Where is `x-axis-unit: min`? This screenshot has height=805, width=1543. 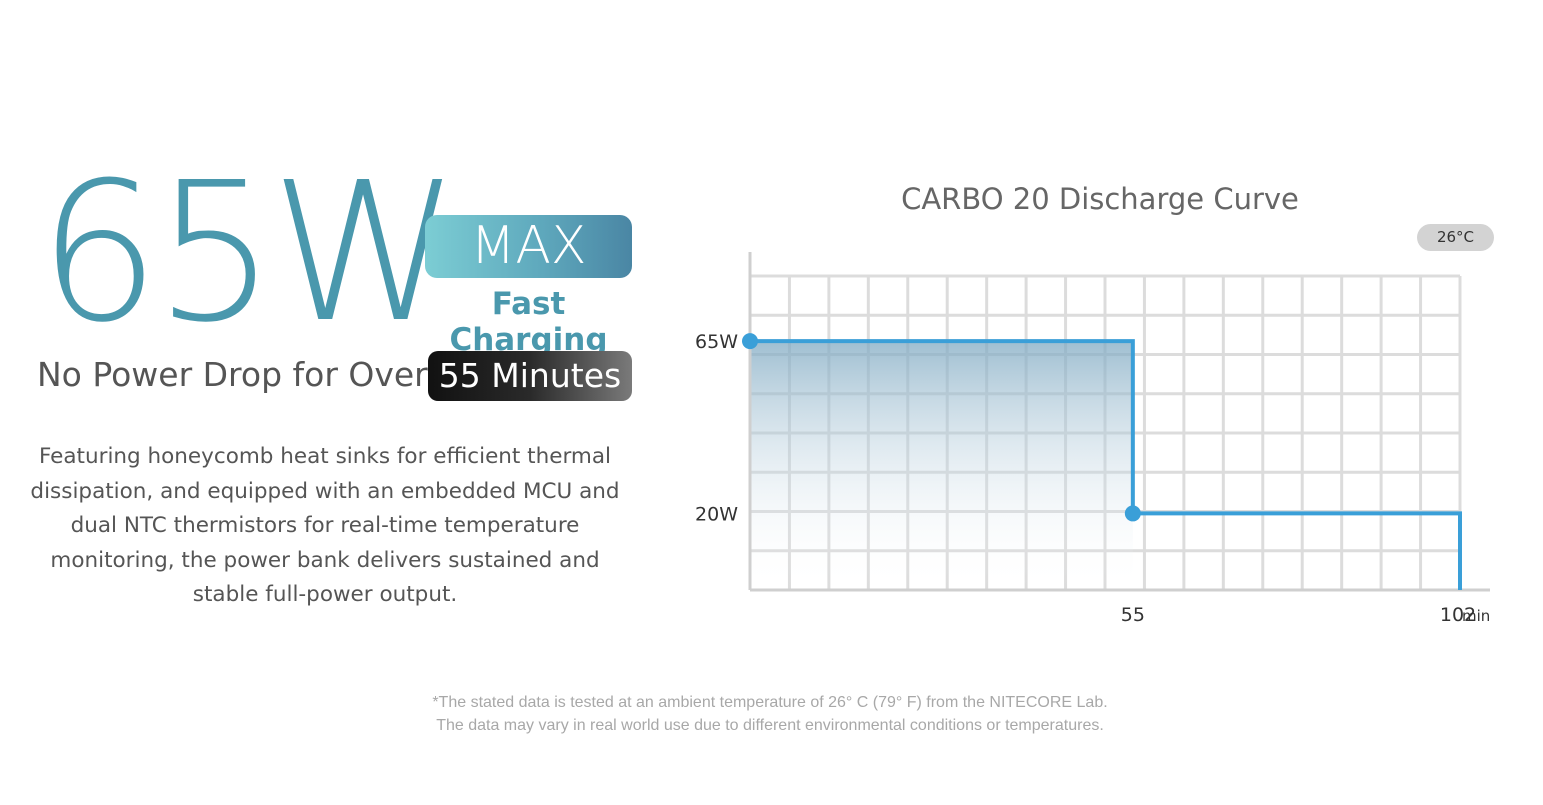 x-axis-unit: min is located at coordinates (1476, 616).